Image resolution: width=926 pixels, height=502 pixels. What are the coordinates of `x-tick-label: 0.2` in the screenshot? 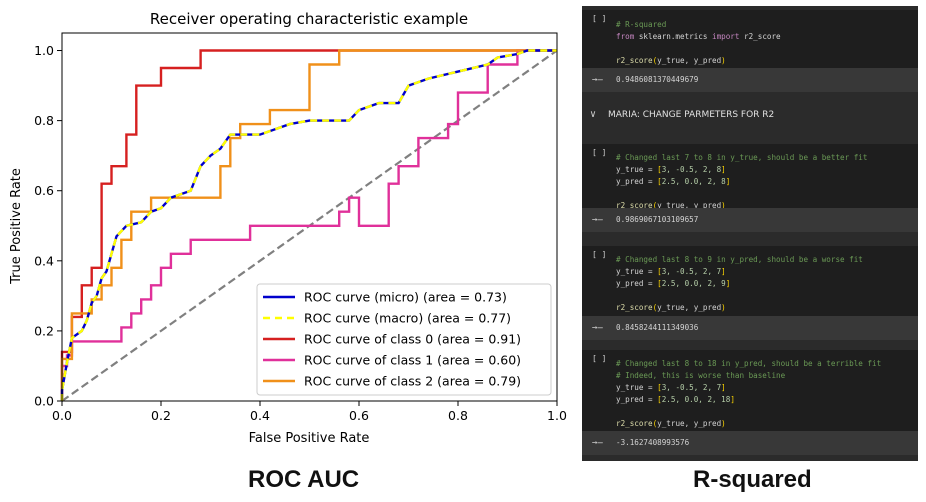 It's located at (161, 415).